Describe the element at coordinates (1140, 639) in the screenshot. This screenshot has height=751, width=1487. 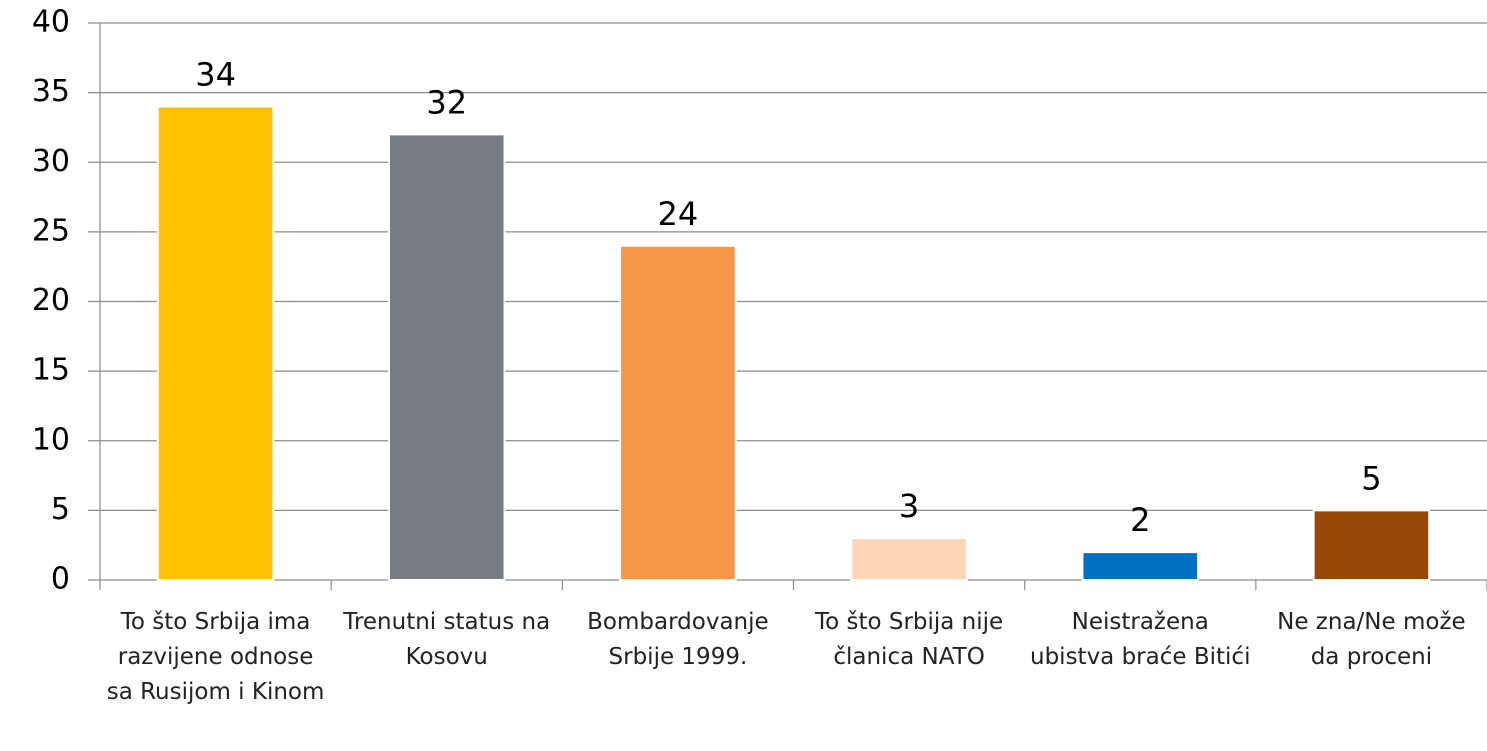
I see `x-tick-label: Neistražena ubistva braće Bitići` at that location.